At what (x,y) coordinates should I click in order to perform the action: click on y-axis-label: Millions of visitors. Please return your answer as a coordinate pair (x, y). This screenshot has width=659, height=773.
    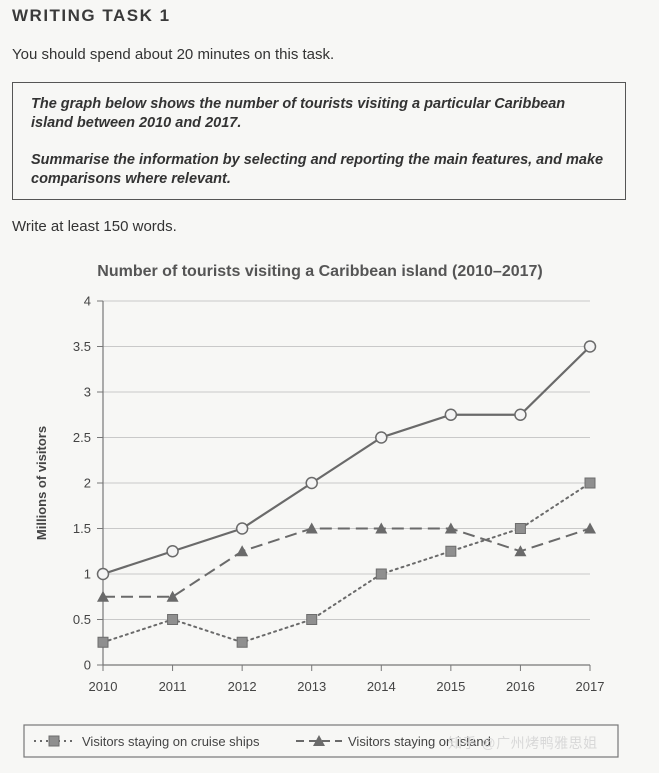
    Looking at the image, I should click on (41, 483).